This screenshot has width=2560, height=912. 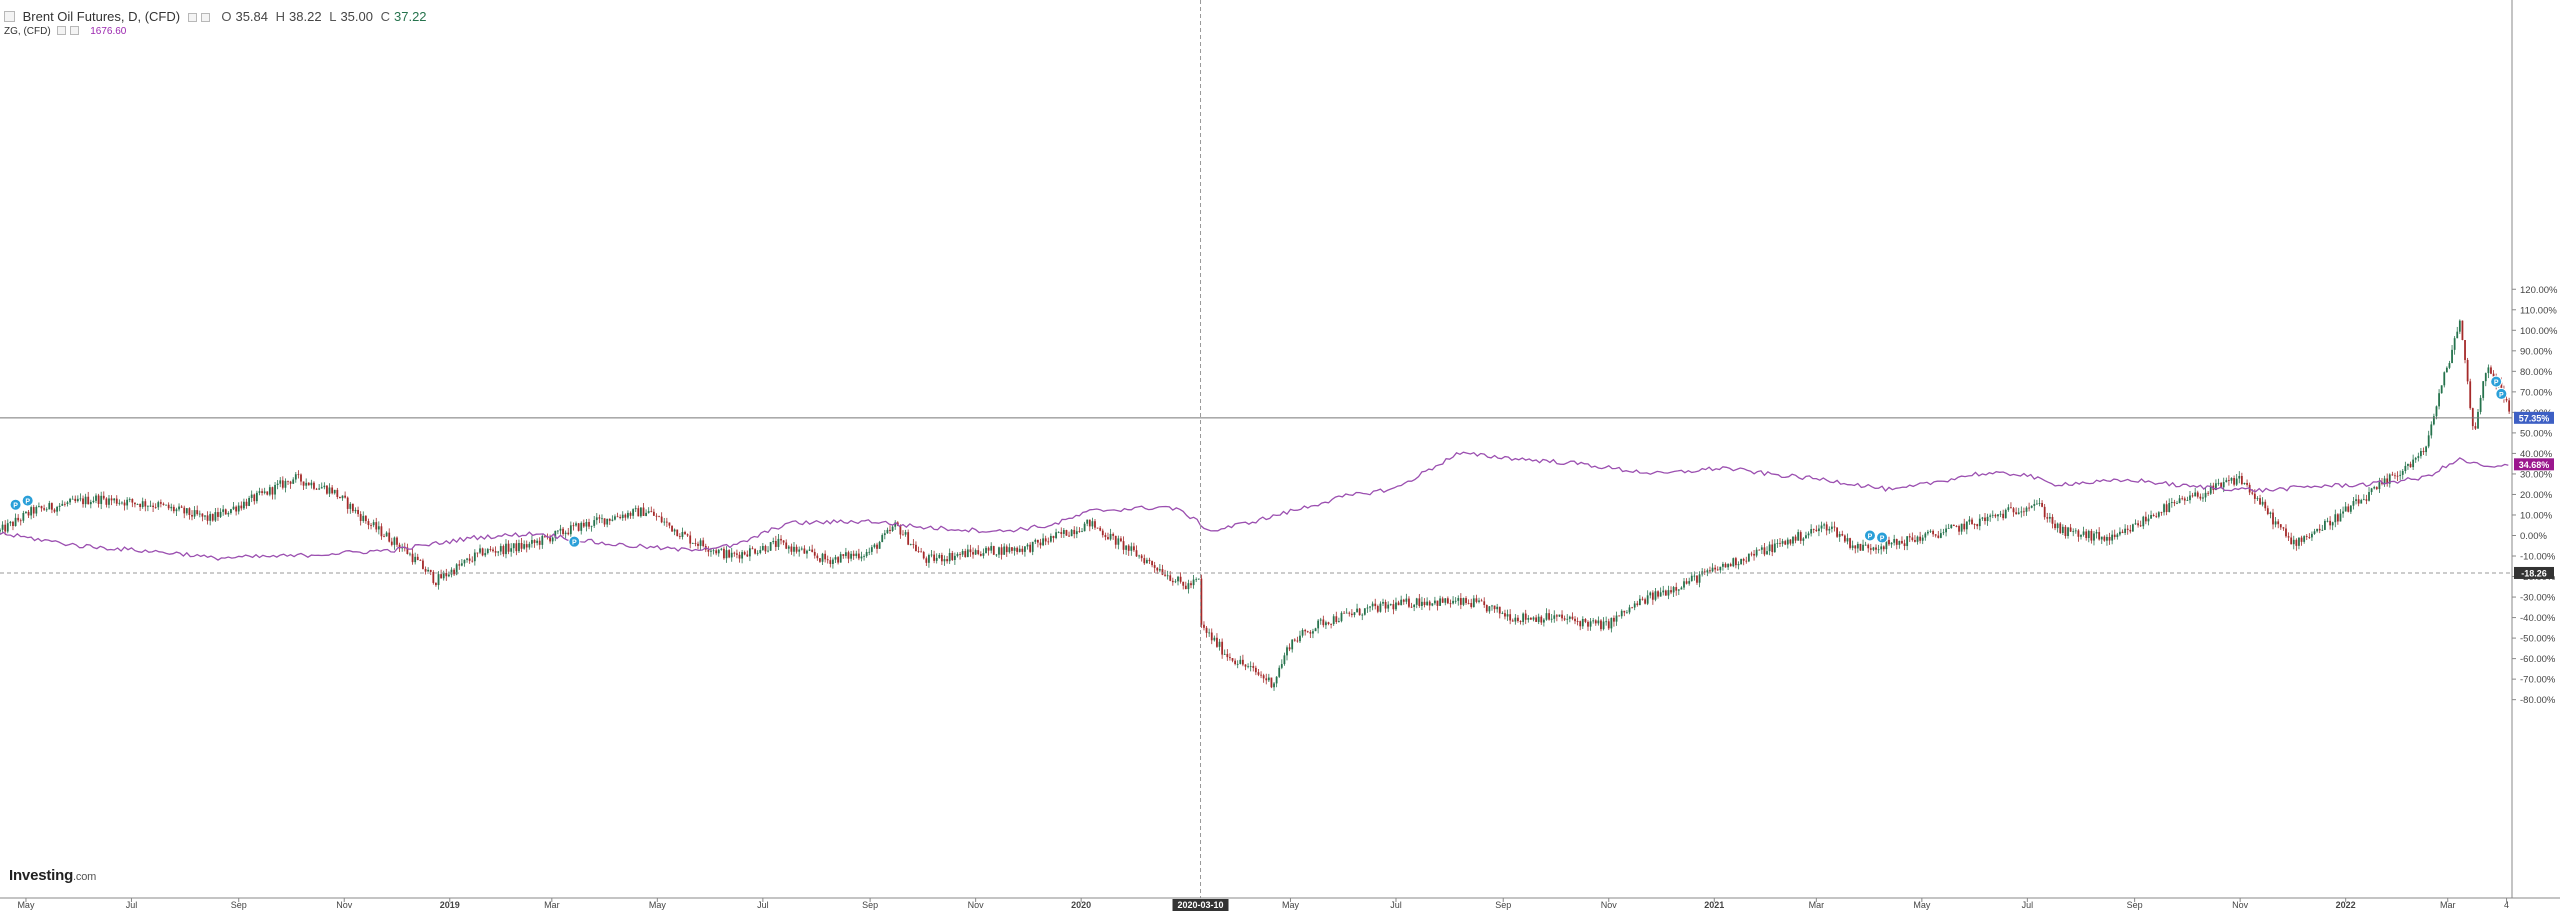 I want to click on settings-square-icon, so click(x=192, y=17).